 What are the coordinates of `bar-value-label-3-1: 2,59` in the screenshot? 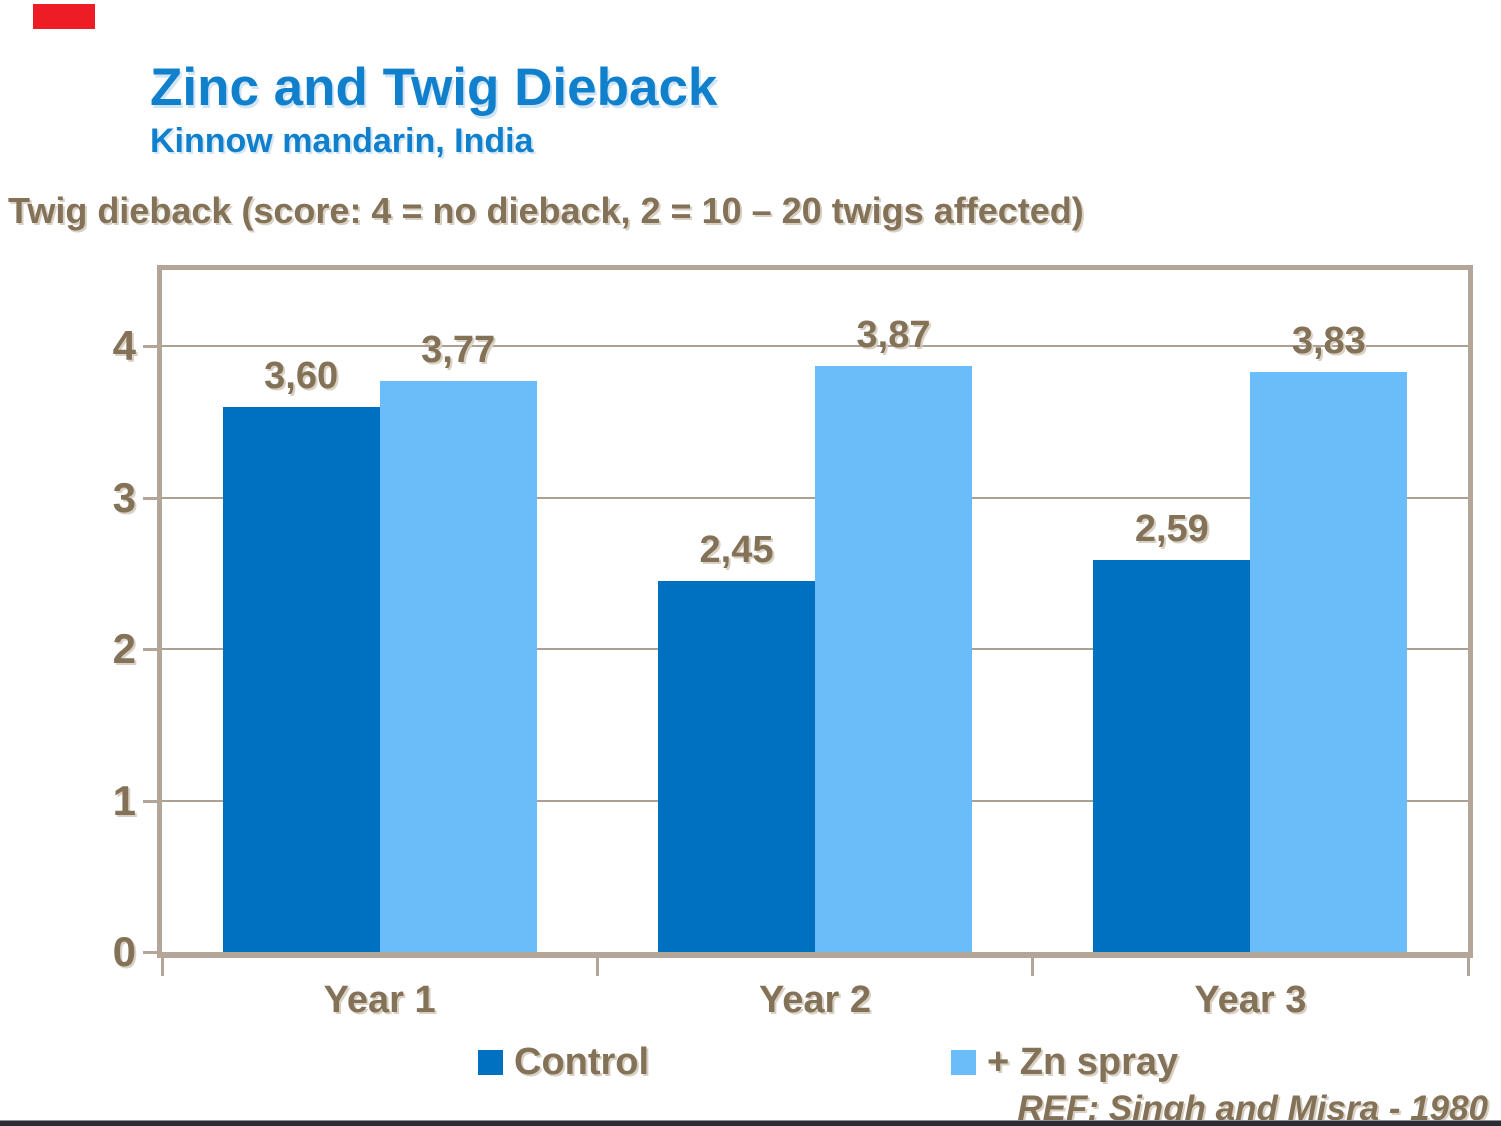 It's located at (1171, 528).